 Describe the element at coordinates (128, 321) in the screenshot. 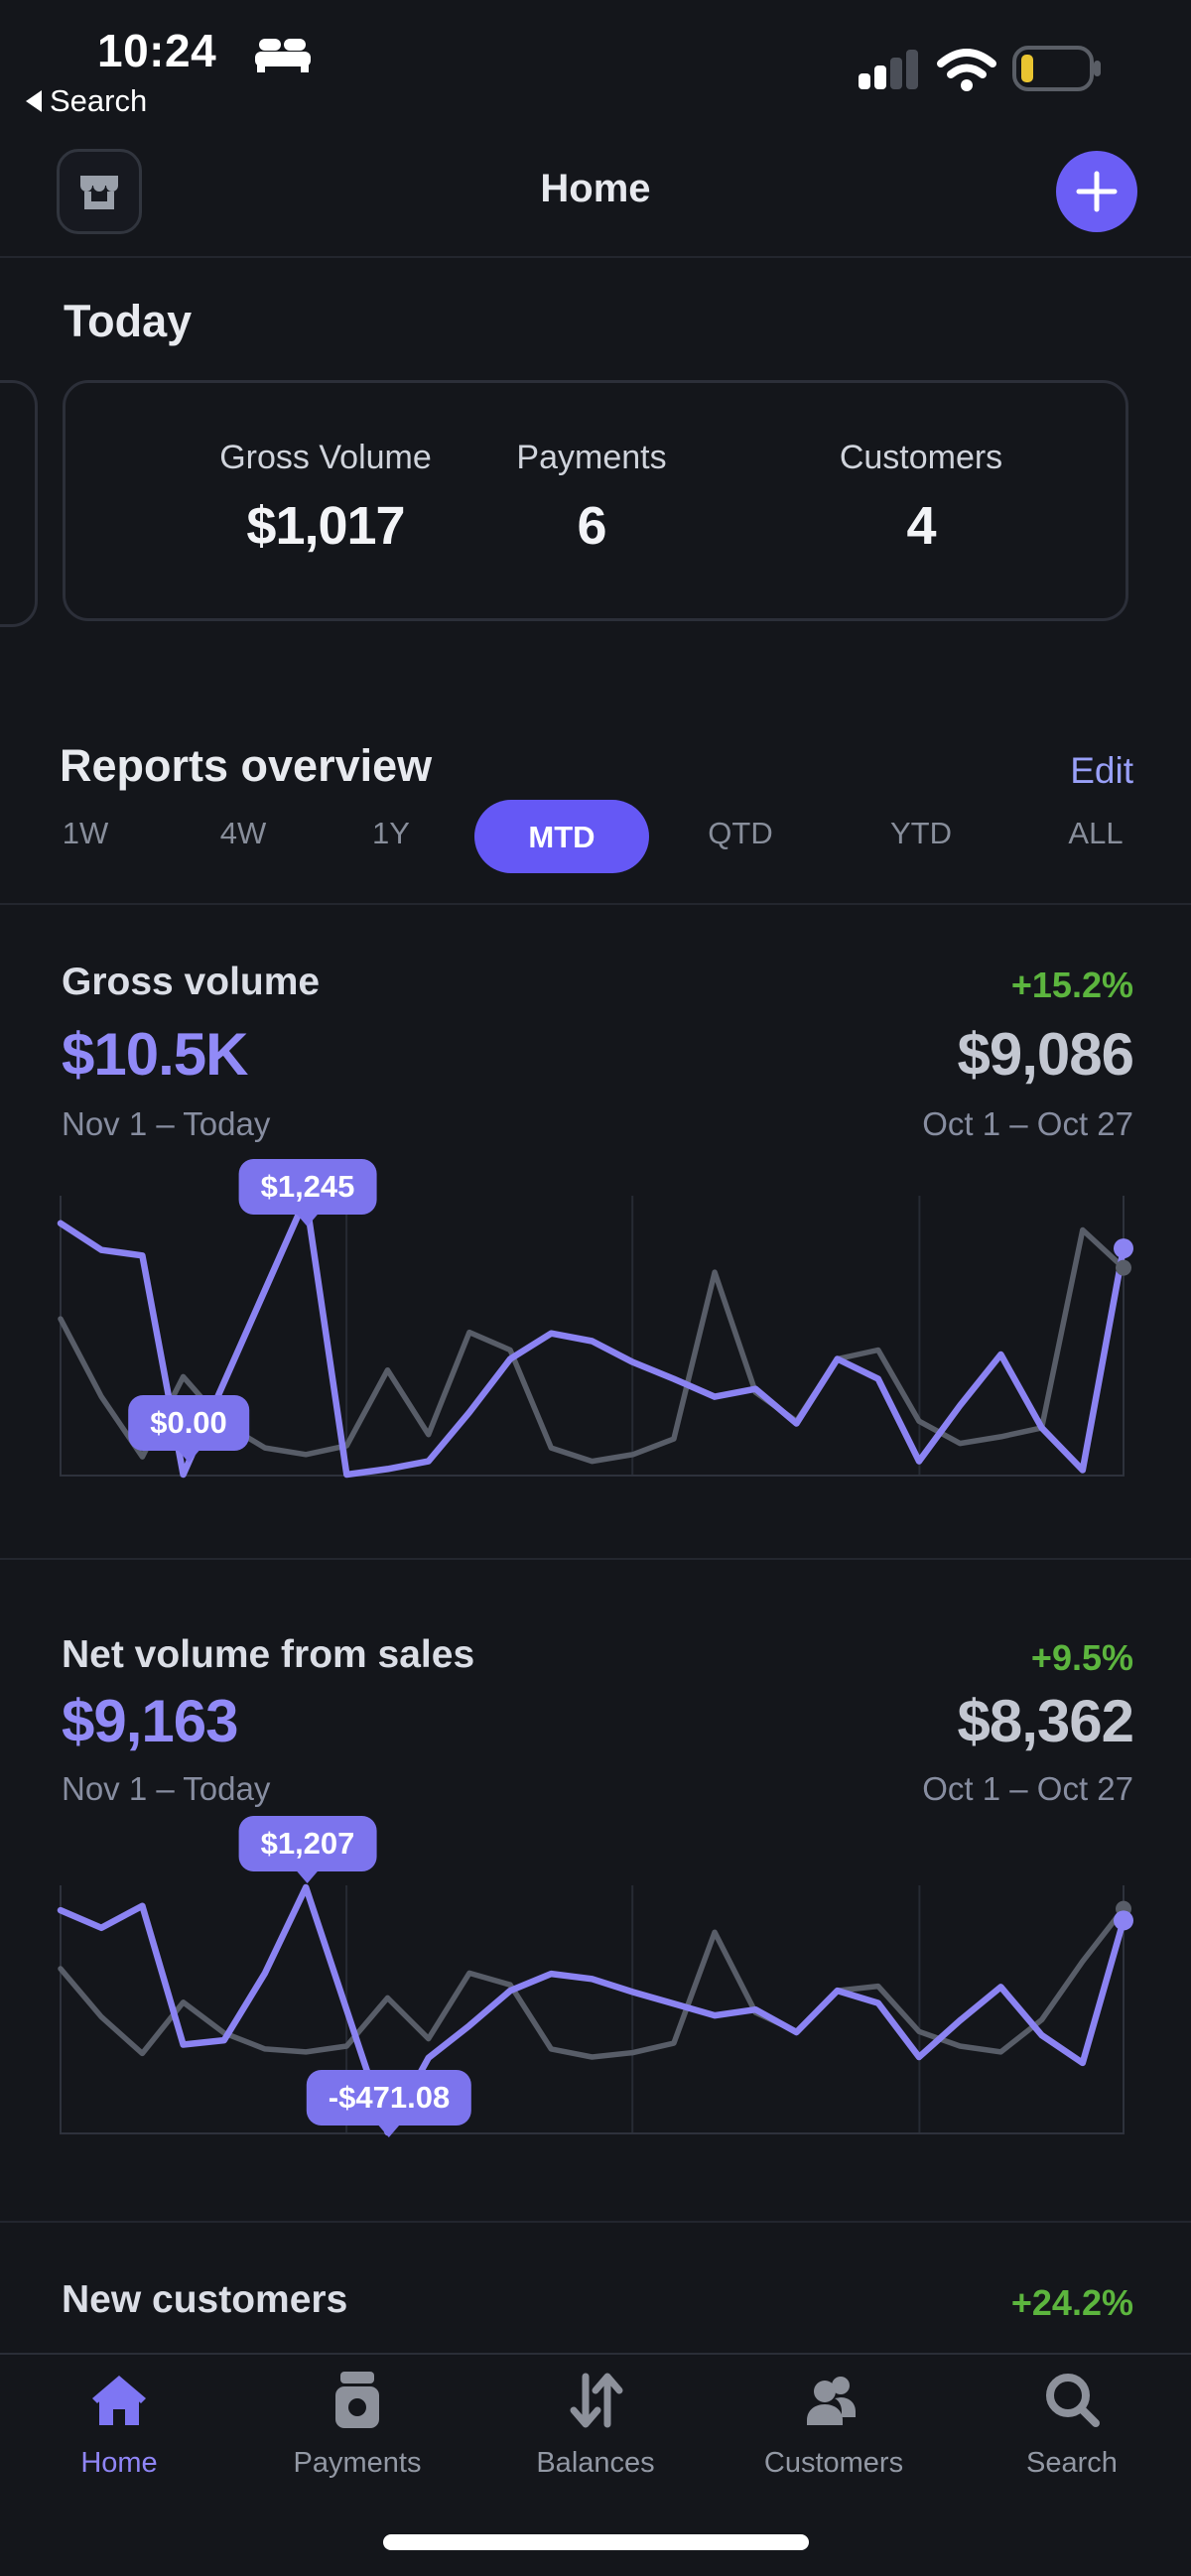

I see `today-section-title: Today` at that location.